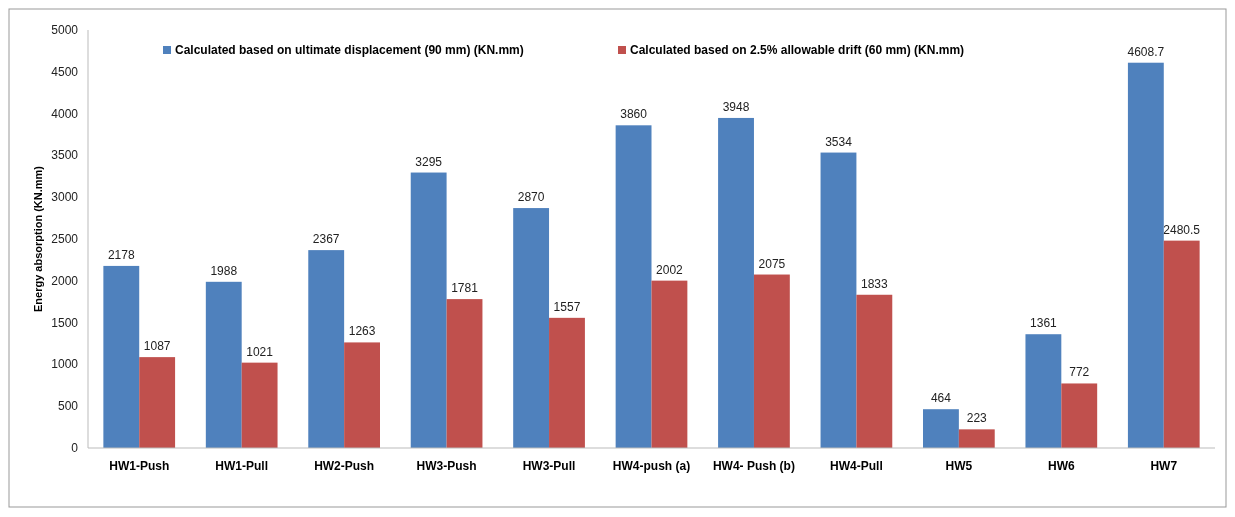 The width and height of the screenshot is (1235, 517). I want to click on data-label: 1263, so click(362, 331).